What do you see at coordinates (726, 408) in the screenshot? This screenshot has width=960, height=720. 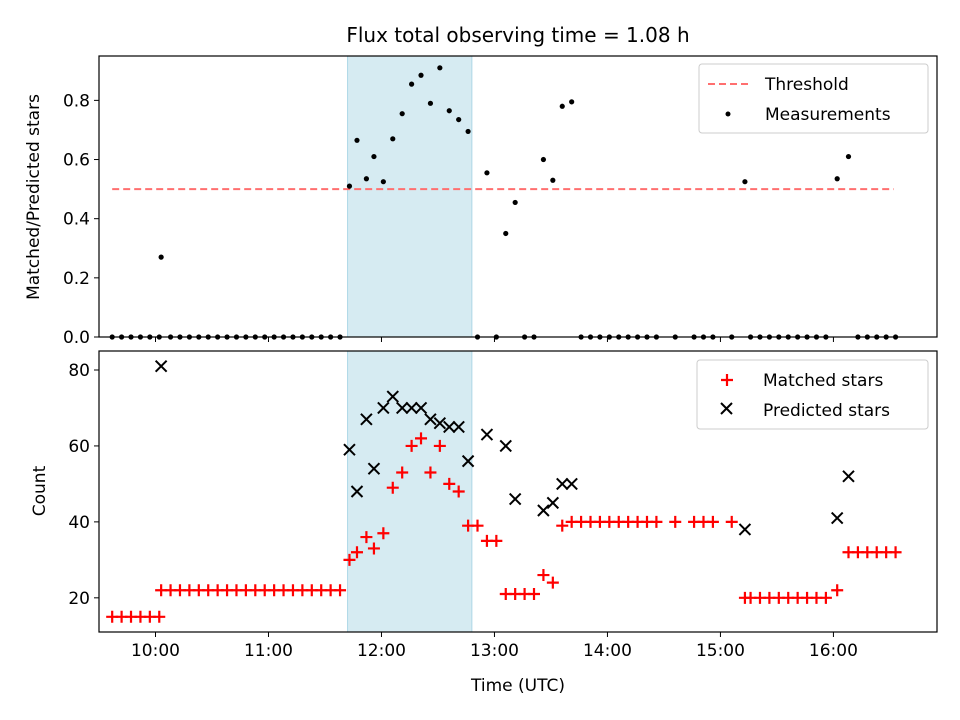 I see `legend-predicted-swatch` at bounding box center [726, 408].